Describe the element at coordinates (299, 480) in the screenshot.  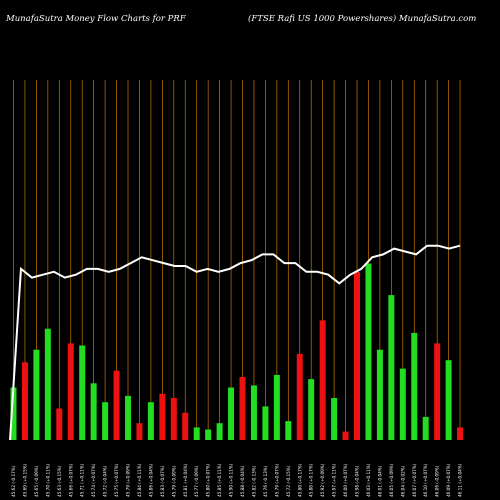
I see `x-tick-label: 45.80 (+0.17%)` at that location.